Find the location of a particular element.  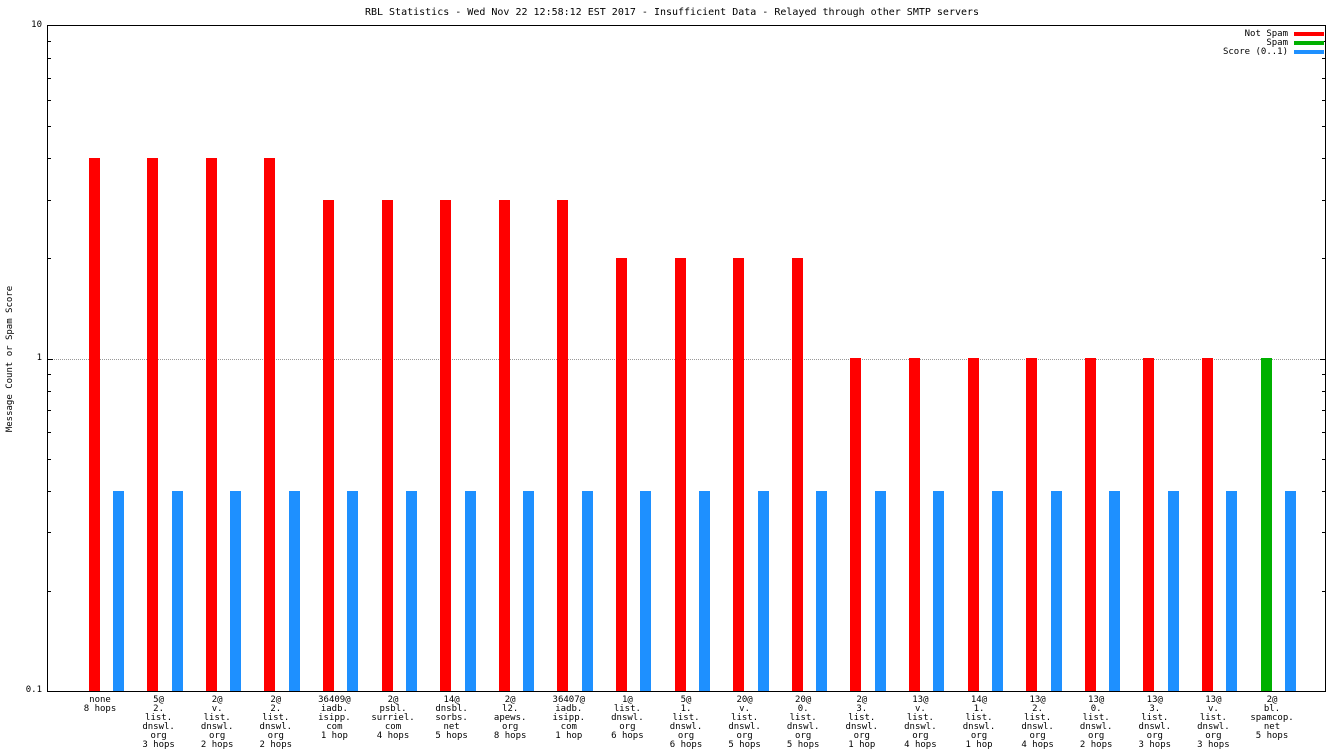

x-category-label-5: 2@ psbl. surriel. com 4 hops is located at coordinates (392, 718).